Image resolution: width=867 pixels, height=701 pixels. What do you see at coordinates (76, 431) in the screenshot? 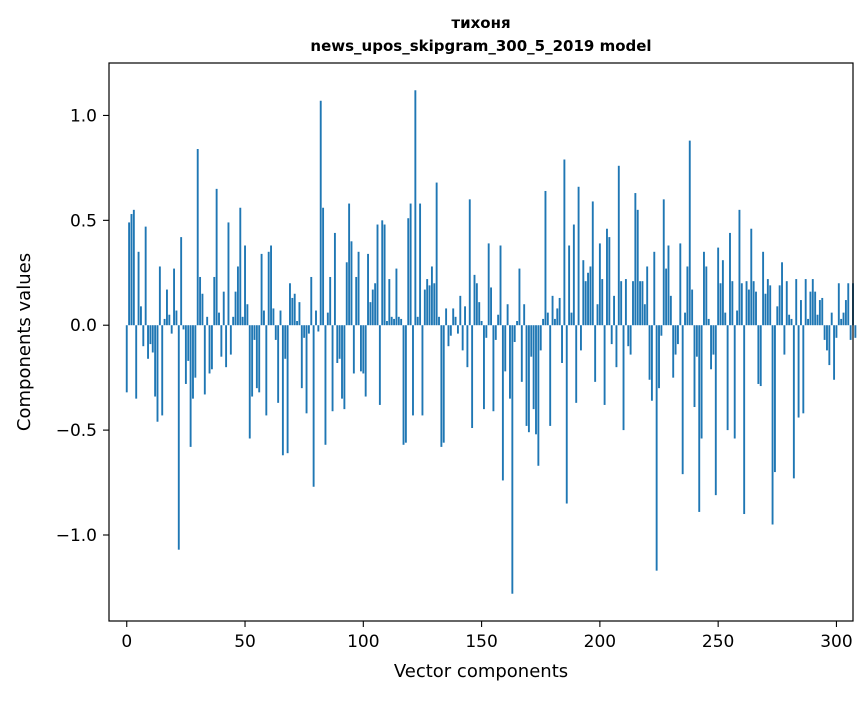
I see `y-tick-label: −0.5` at bounding box center [76, 431].